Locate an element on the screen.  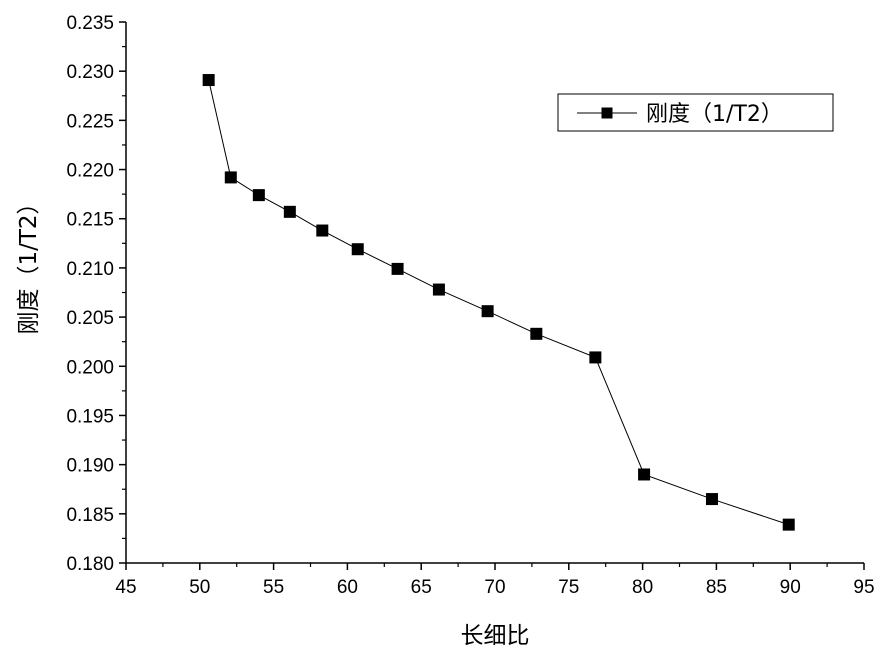
x-tick-label: 55 is located at coordinates (273, 587).